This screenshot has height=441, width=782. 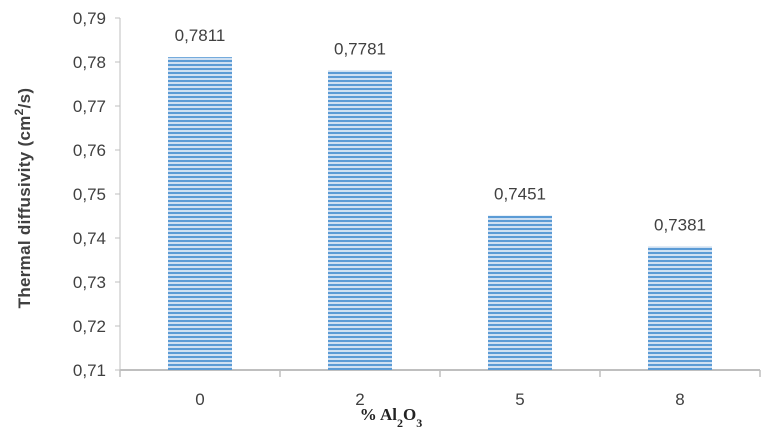 I want to click on y-axis-title-prefix: Thermal diffusivity (cm, so click(x=24, y=211).